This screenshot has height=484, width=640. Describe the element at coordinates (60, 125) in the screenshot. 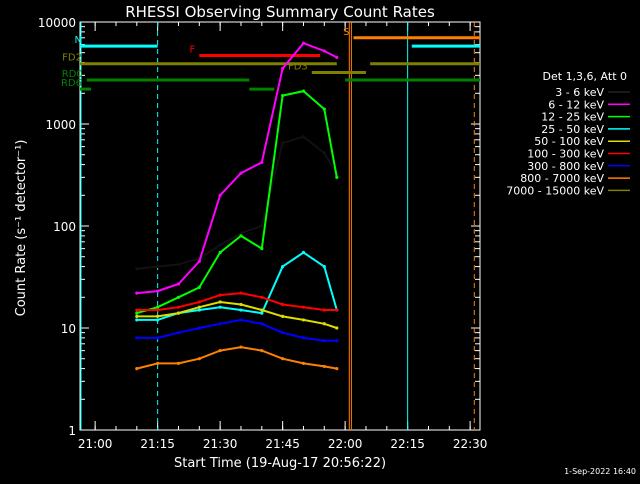

I see `y-tick-label: 1000` at that location.